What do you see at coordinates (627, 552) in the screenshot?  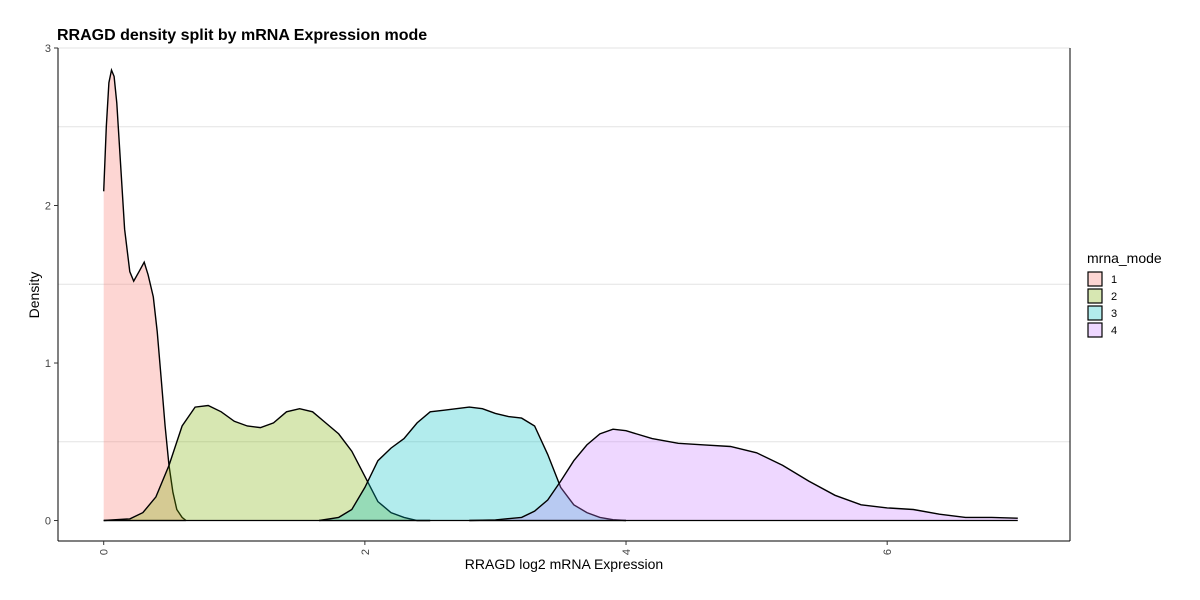 I see `x-tick-label: 4` at bounding box center [627, 552].